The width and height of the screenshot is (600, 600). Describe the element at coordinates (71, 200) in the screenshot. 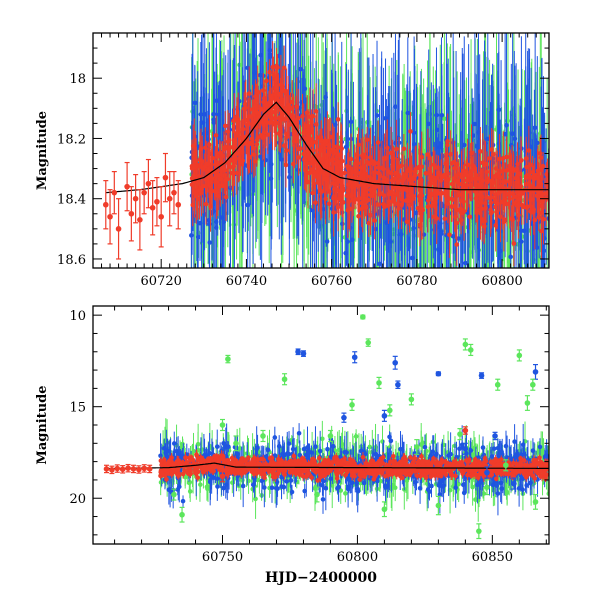

I see `y-tick-label: 18.4` at that location.